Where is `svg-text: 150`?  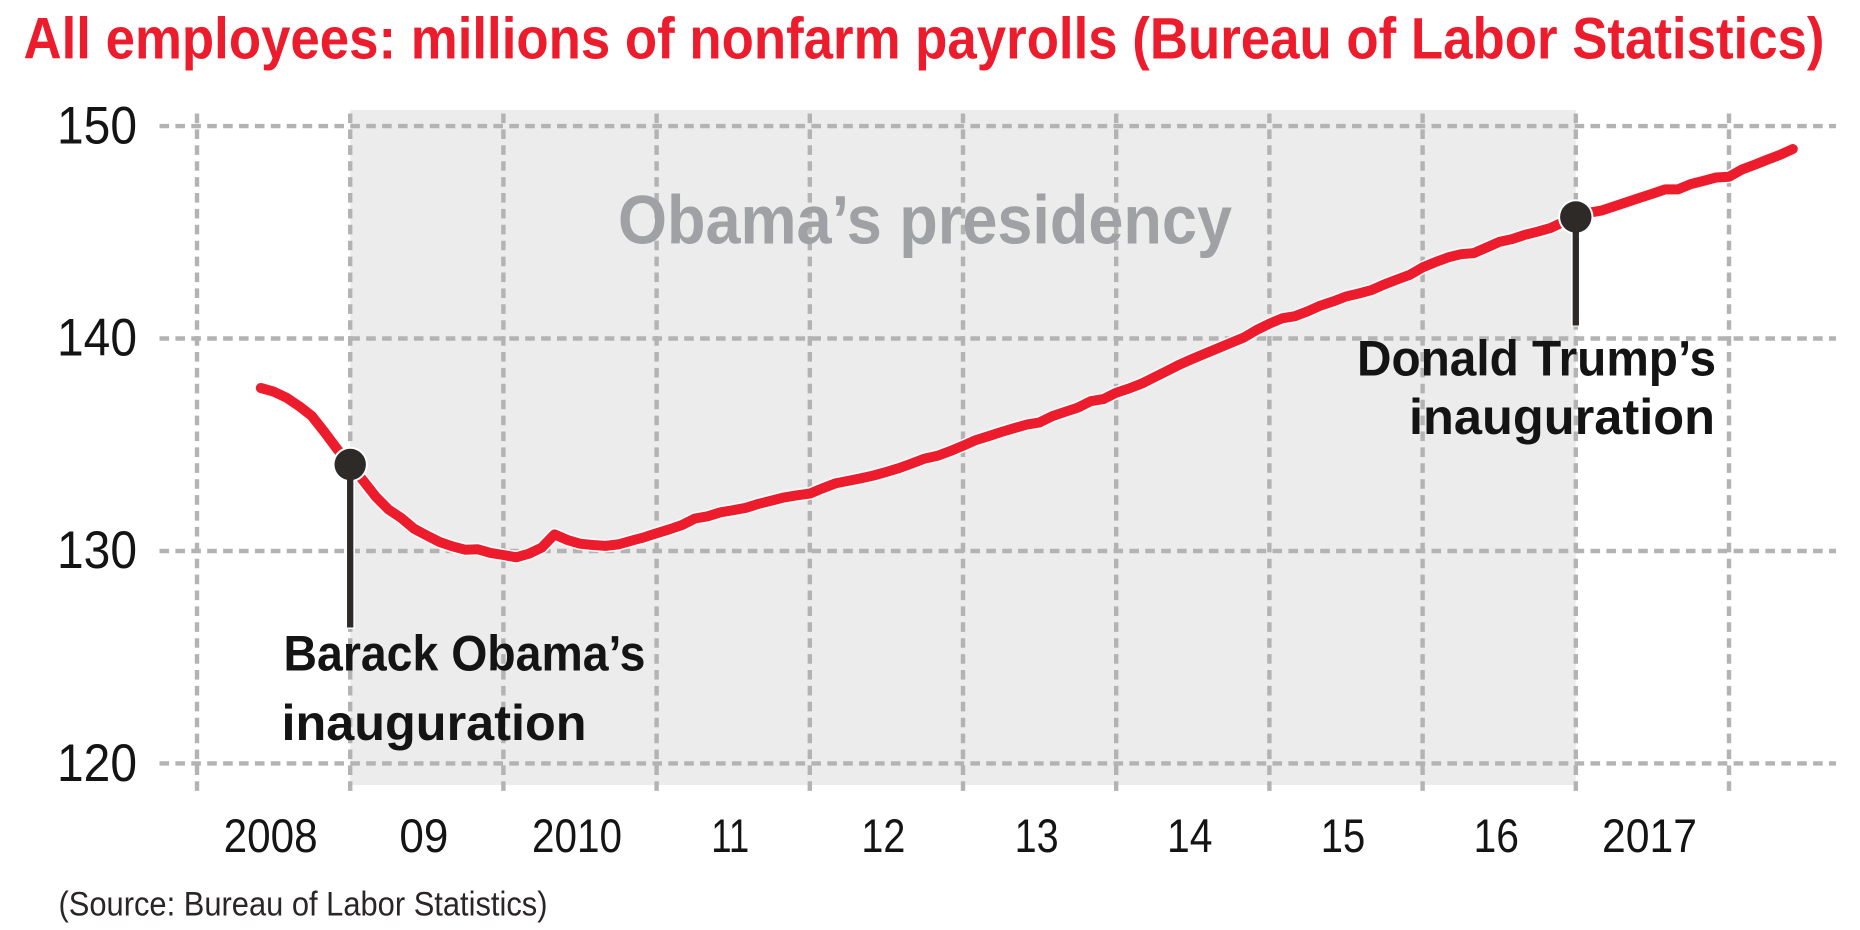
svg-text: 150 is located at coordinates (97, 125).